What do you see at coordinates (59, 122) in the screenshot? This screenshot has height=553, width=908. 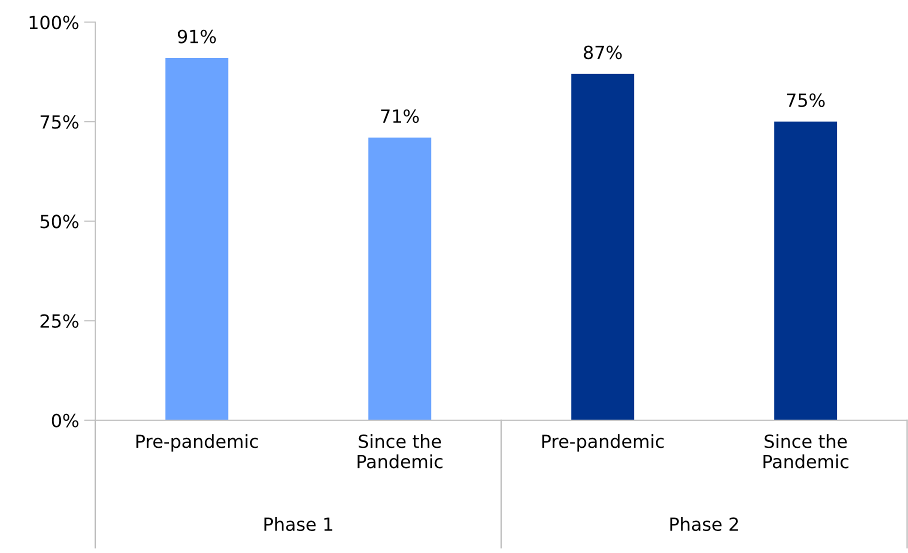 I see `y-tick-label: 75%` at bounding box center [59, 122].